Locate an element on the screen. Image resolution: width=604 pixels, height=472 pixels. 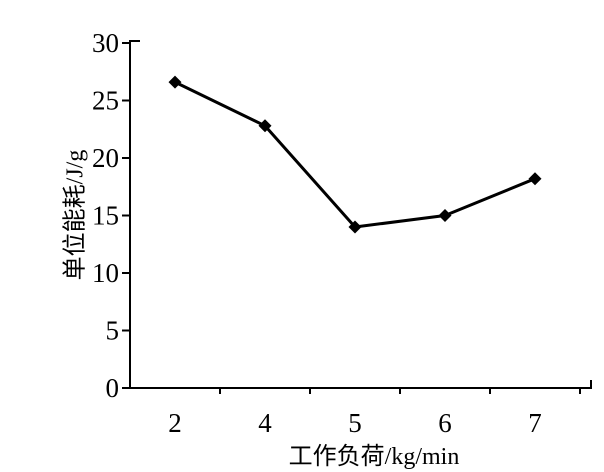
x-tick-label: 4 is located at coordinates (265, 423).